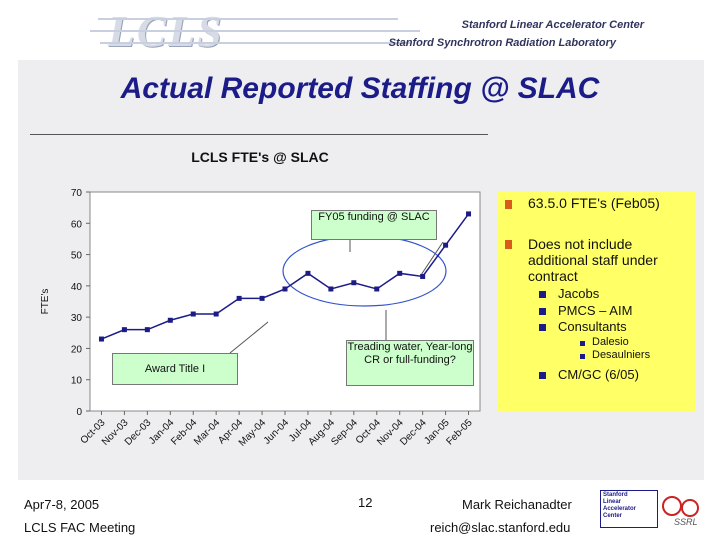 This screenshot has height=540, width=720. What do you see at coordinates (277, 432) in the screenshot?
I see `x-tick-label: Jun-04` at bounding box center [277, 432].